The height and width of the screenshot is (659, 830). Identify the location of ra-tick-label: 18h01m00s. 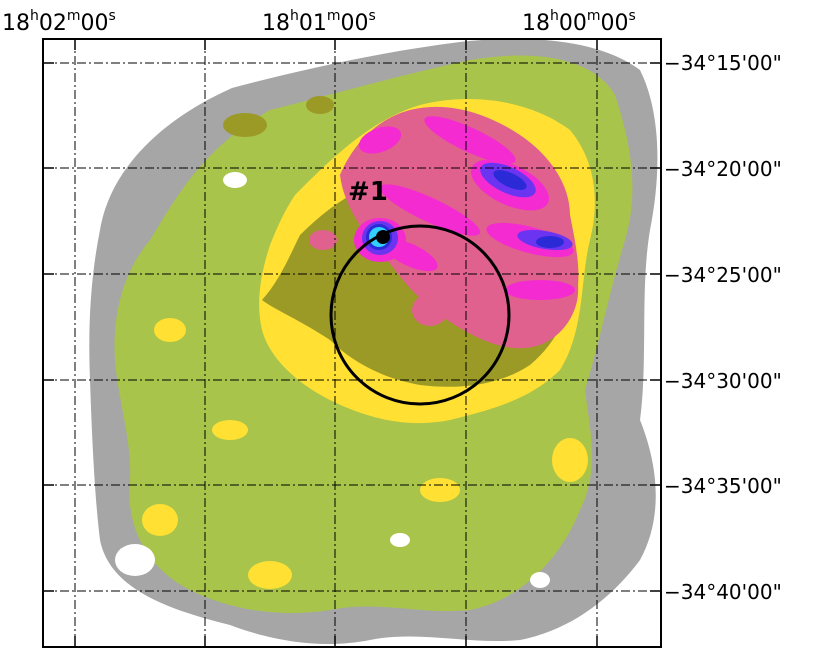
(319, 22).